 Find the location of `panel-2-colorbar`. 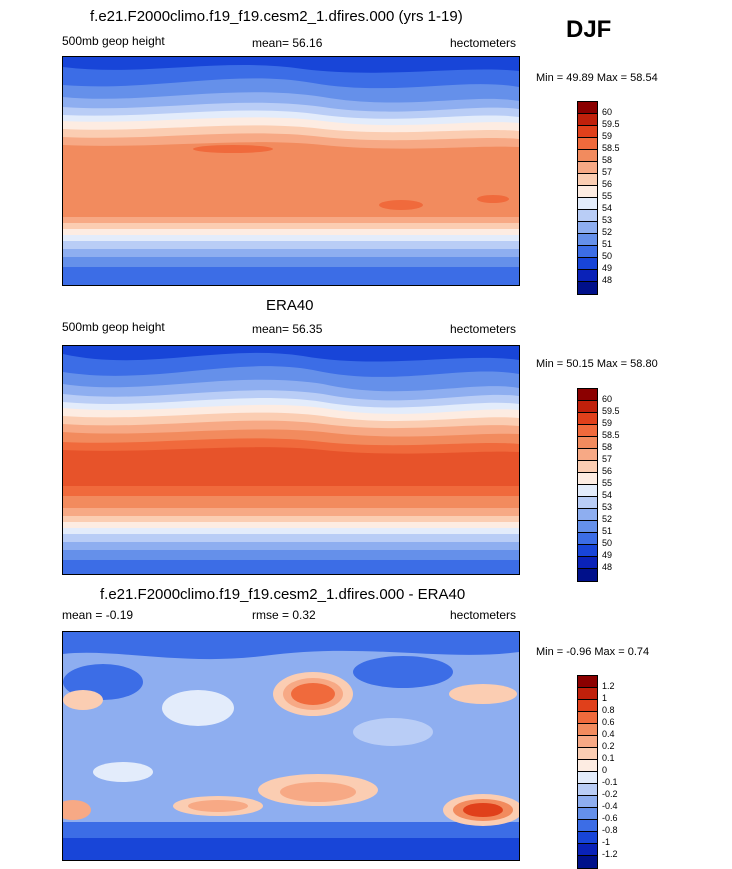

panel-2-colorbar is located at coordinates (587, 485).